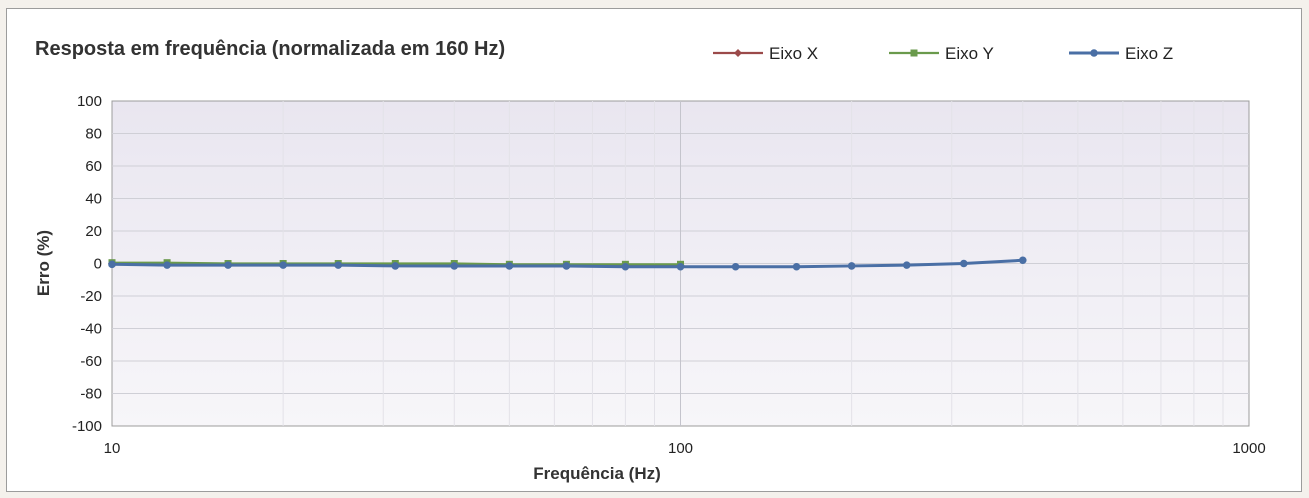 The width and height of the screenshot is (1309, 498). What do you see at coordinates (98, 264) in the screenshot?
I see `y-tick-label: 0` at bounding box center [98, 264].